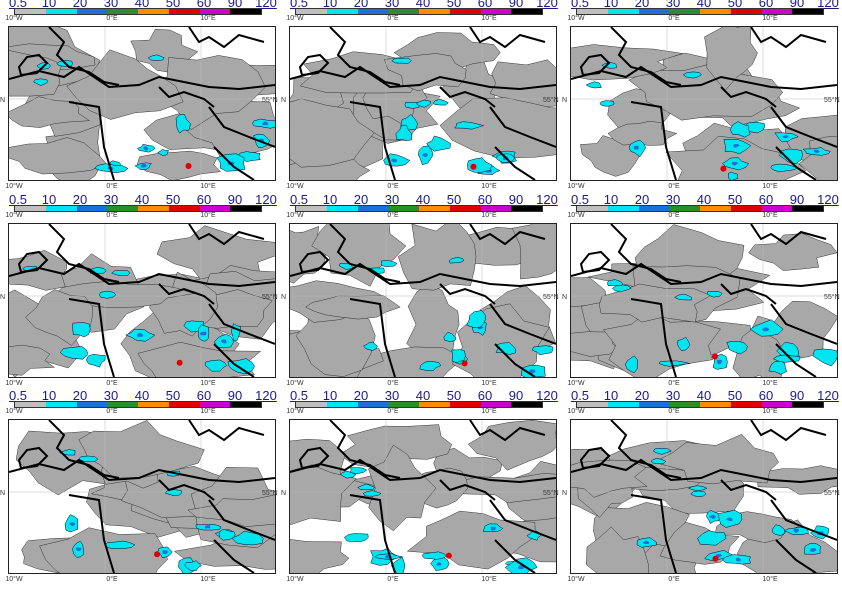  What do you see at coordinates (18, 5) in the screenshot?
I see `colorbar-tick-label: 0.5` at bounding box center [18, 5].